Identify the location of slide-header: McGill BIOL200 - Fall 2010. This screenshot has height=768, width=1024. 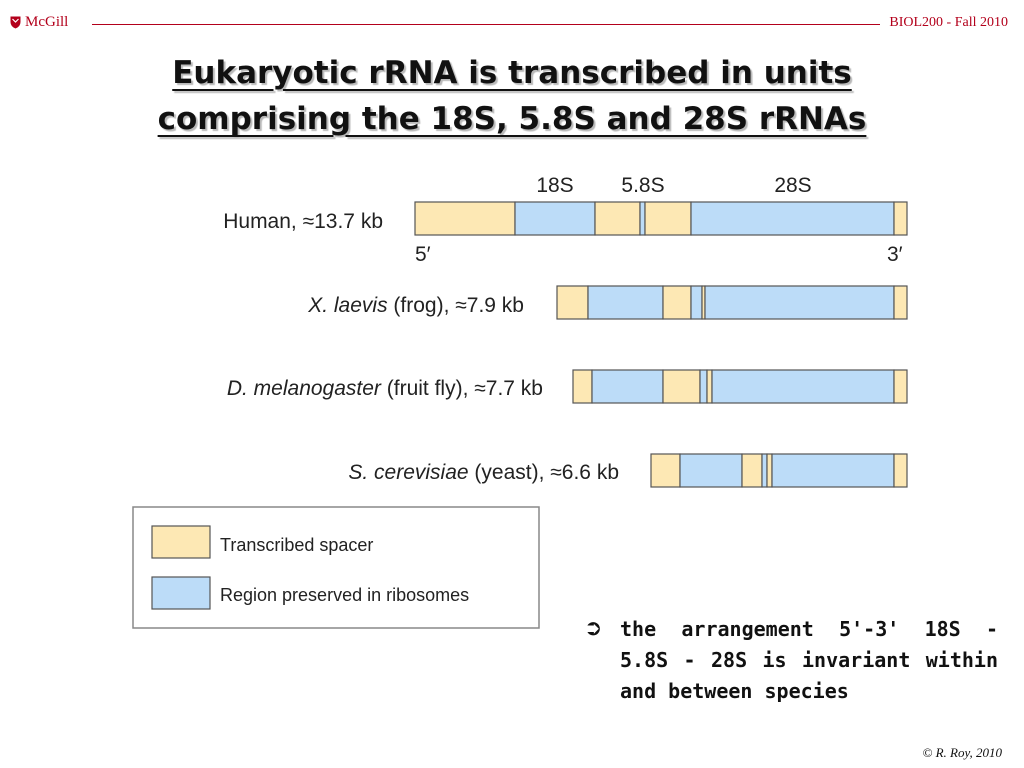
(512, 24).